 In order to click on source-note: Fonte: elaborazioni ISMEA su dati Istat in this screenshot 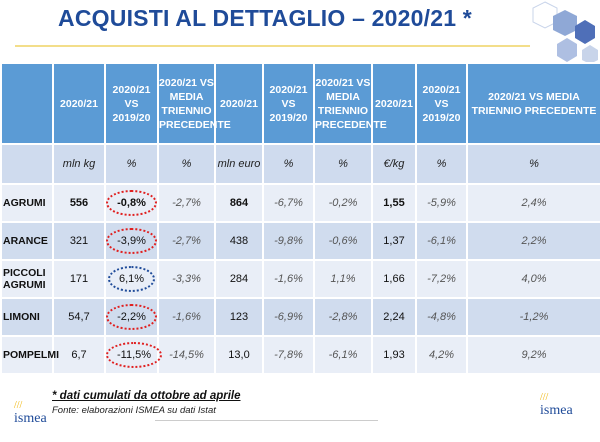, I will do `click(134, 410)`.